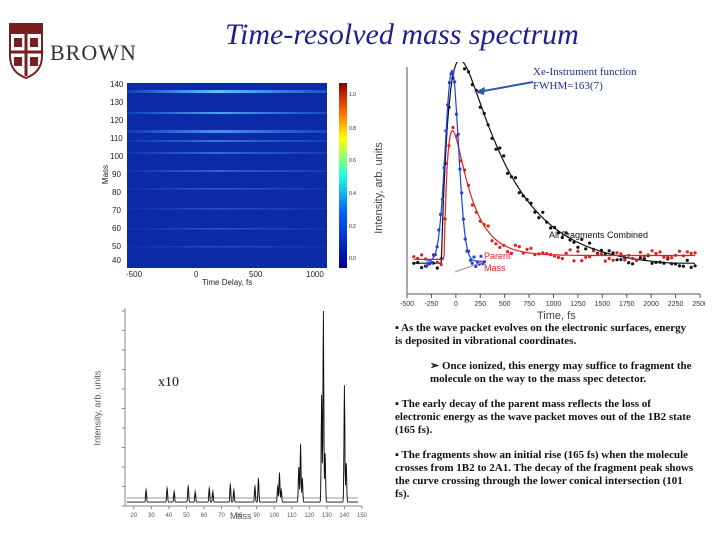 Image resolution: width=720 pixels, height=540 pixels. I want to click on parent-points, so click(554, 196).